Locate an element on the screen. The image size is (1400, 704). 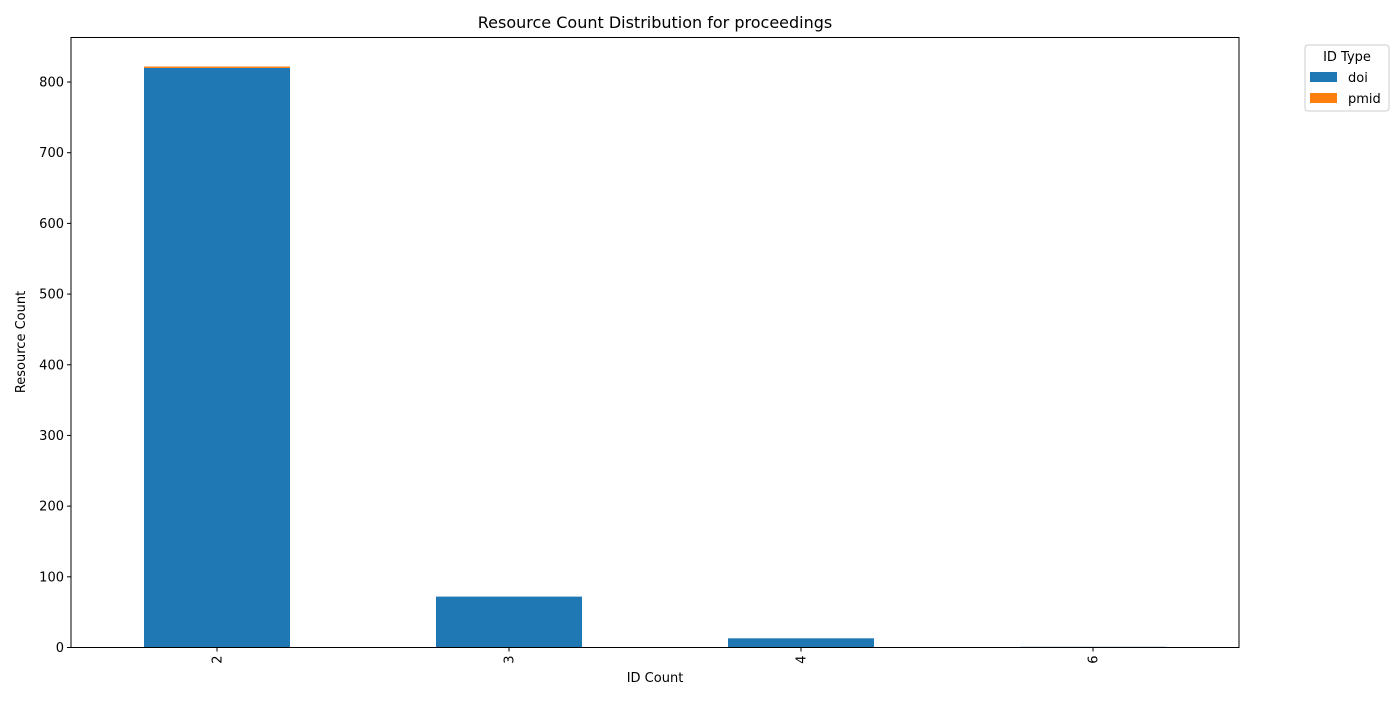
x-tick-label: 4 is located at coordinates (802, 660).